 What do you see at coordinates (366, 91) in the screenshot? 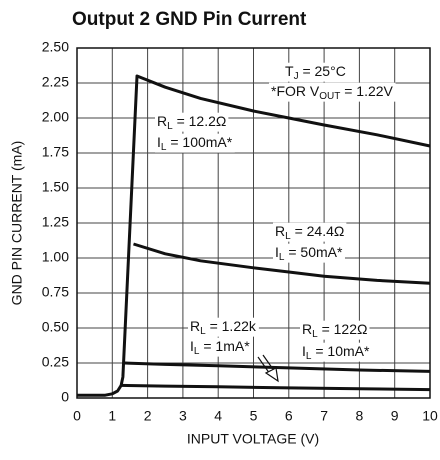
I see `annotation-part: = 1.22V` at bounding box center [366, 91].